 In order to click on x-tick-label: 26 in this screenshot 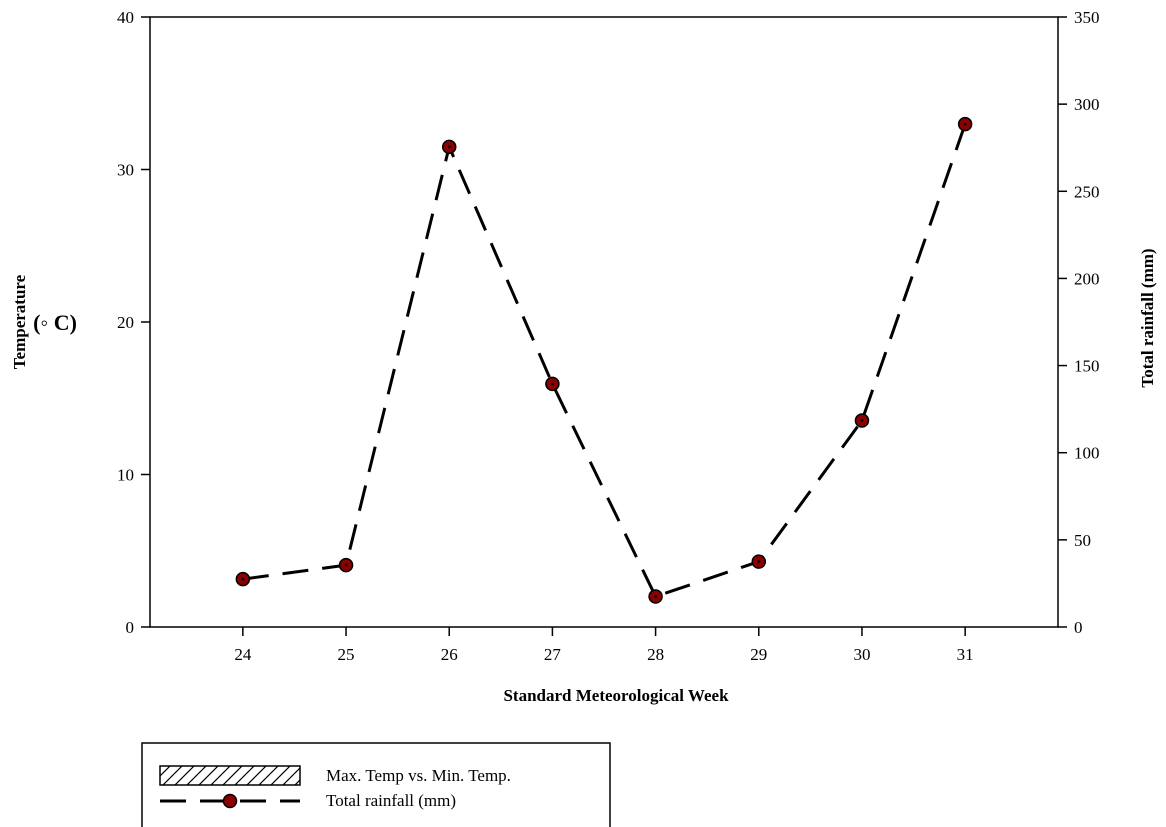, I will do `click(449, 654)`.